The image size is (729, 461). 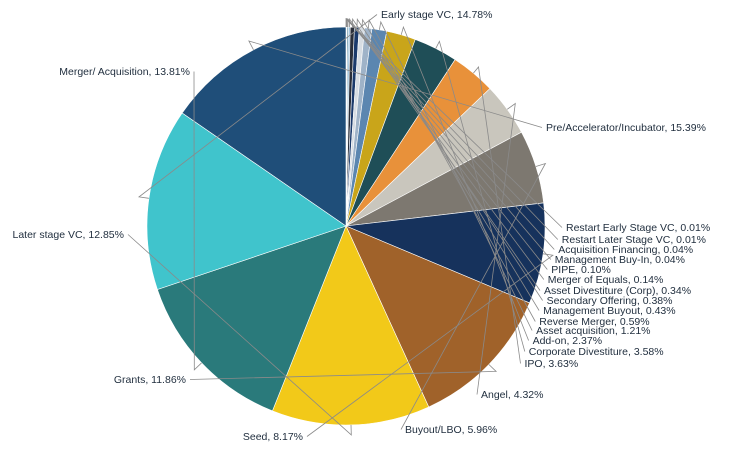 I want to click on slice-label-asset-acquisition: Asset acquisition, 1.21%, so click(x=593, y=331).